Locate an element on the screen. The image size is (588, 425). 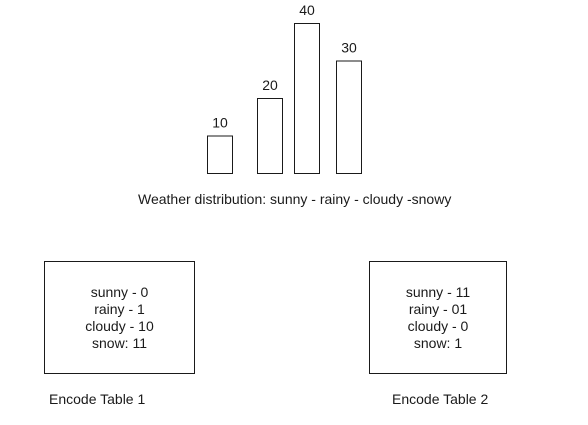
encode-table-1-line-sunny: sunny - 0 is located at coordinates (119, 291).